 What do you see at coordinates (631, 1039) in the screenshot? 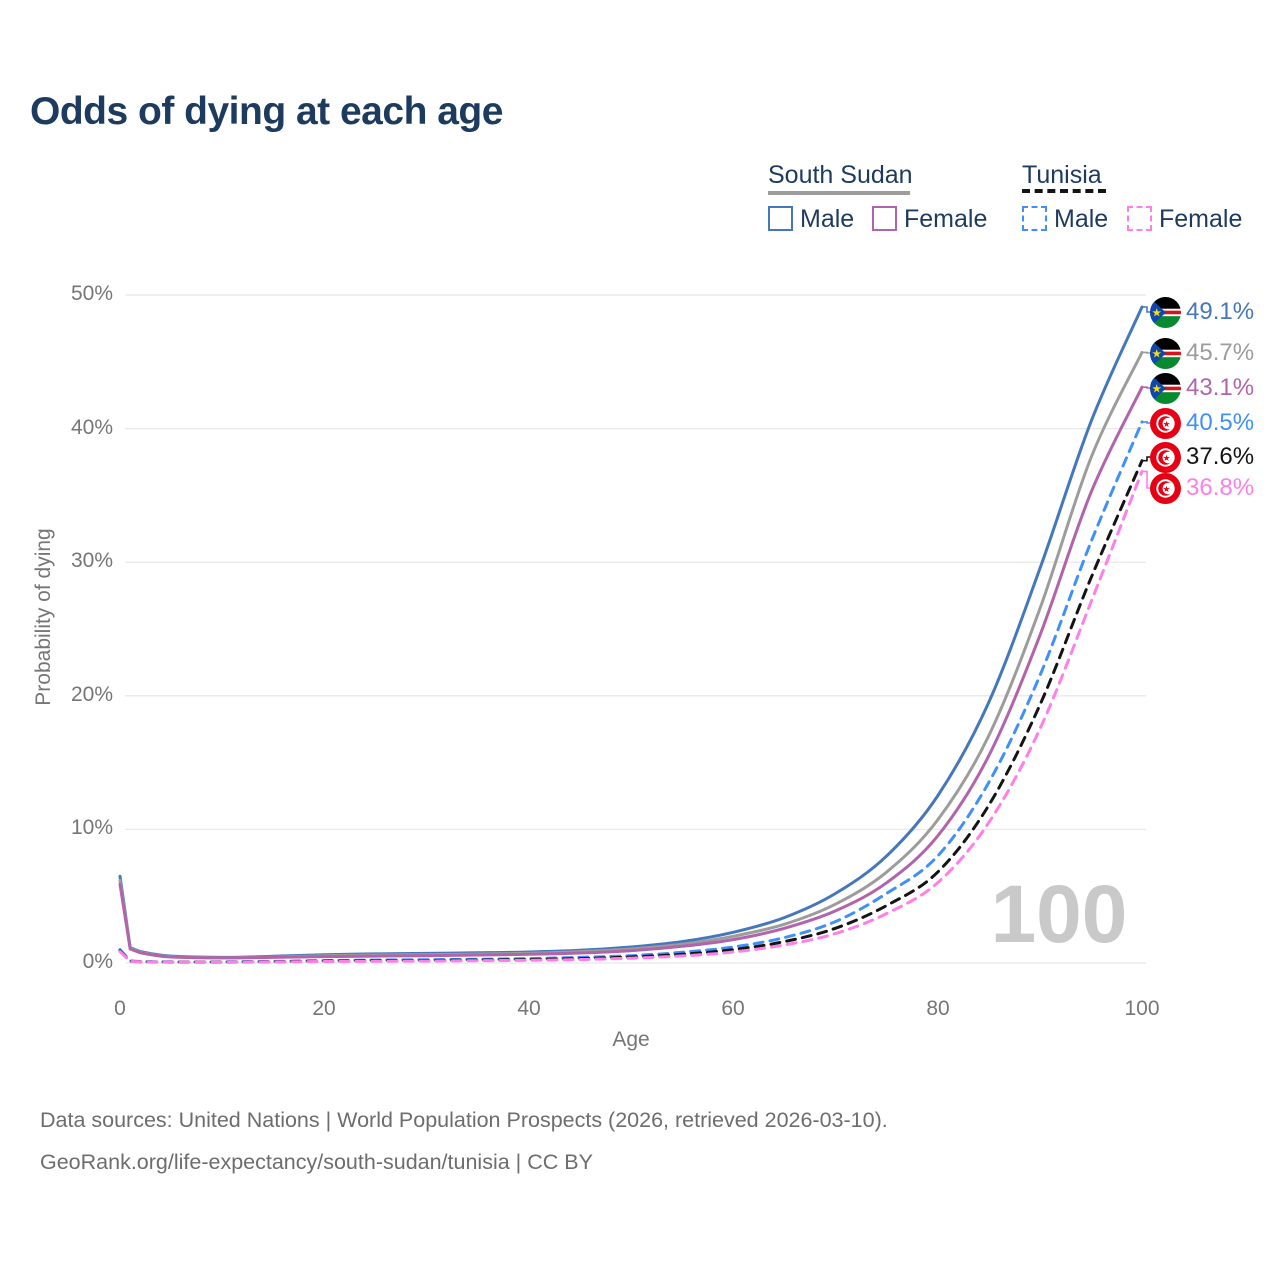
I see `x-axis-title: Age` at bounding box center [631, 1039].